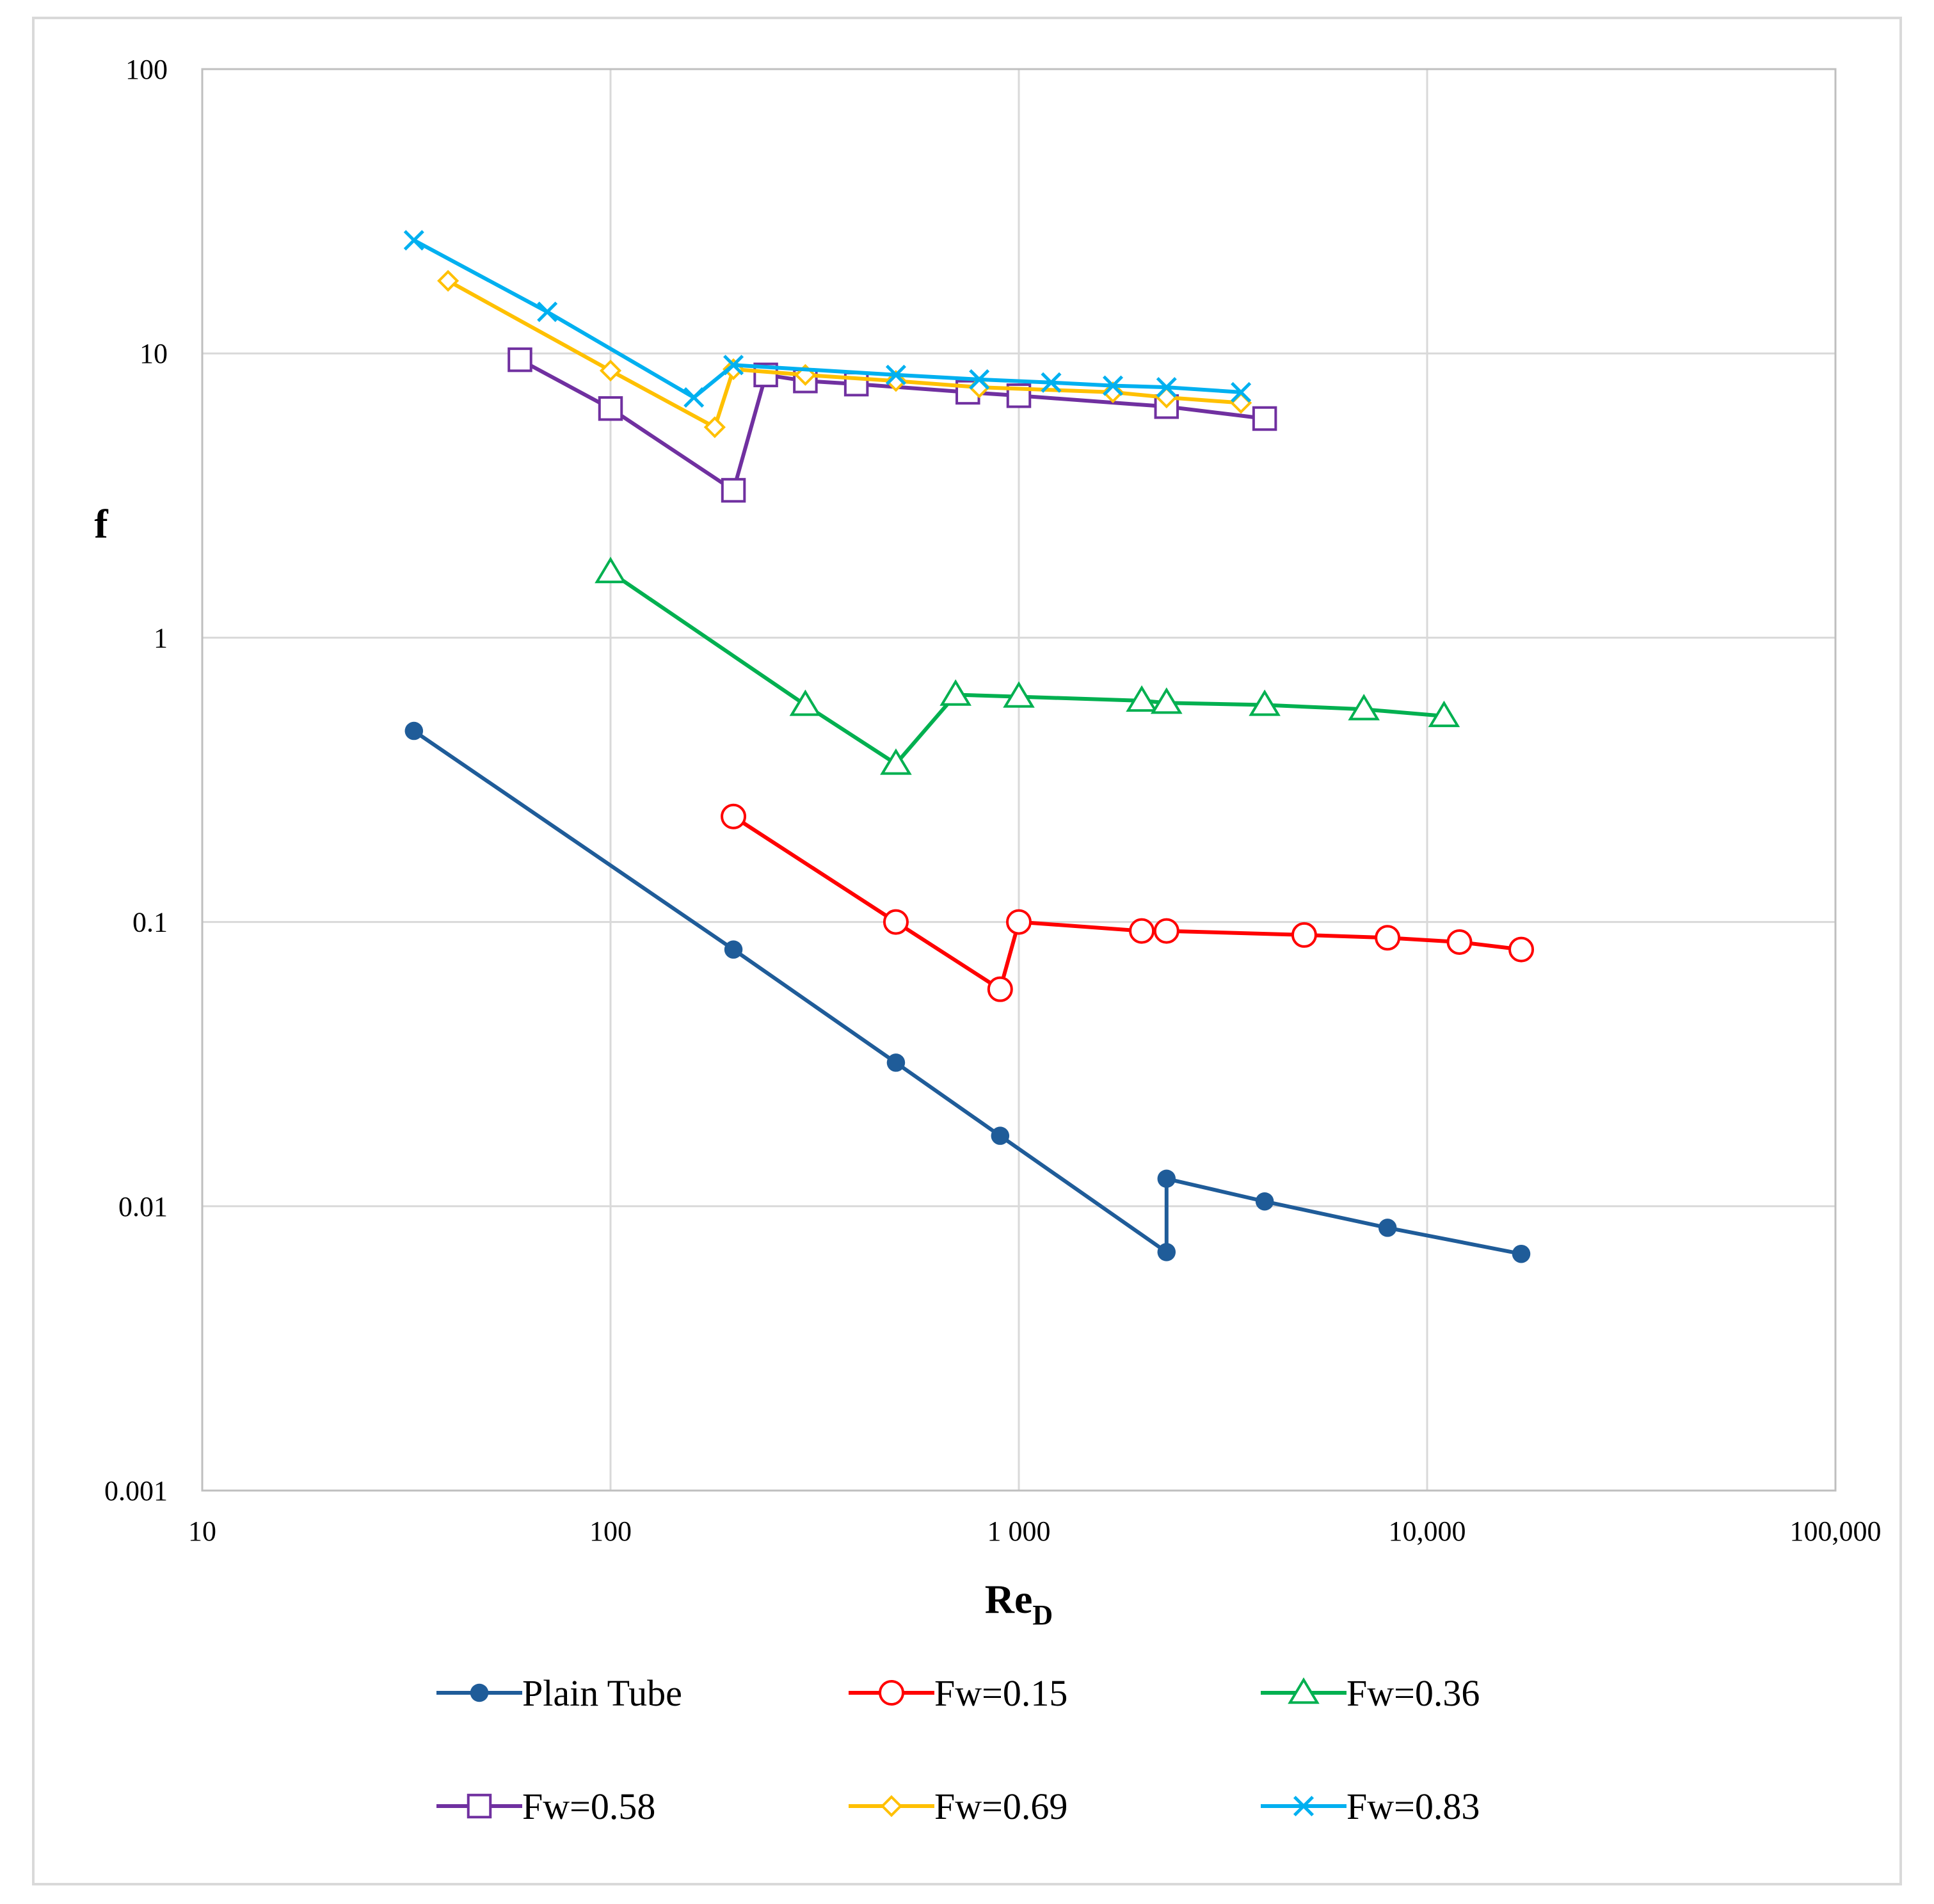  Describe the element at coordinates (1414, 1693) in the screenshot. I see `legend-label-fw-0-36: Fw=0.36` at that location.